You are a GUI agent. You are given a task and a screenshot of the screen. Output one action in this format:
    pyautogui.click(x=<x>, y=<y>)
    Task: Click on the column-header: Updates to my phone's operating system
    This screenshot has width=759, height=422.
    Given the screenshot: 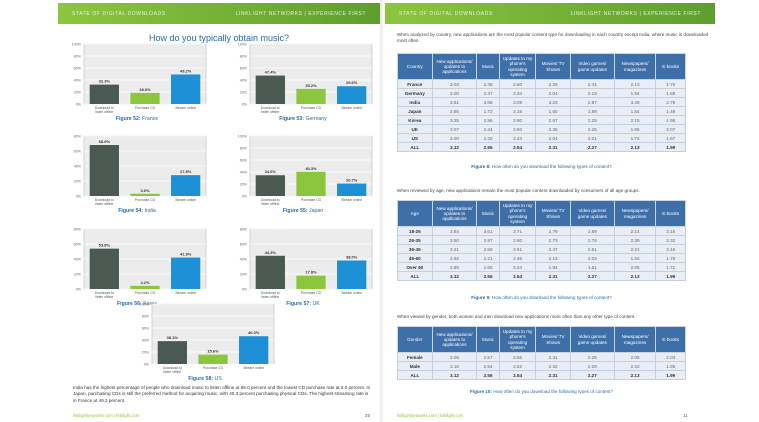 What is the action you would take?
    pyautogui.click(x=517, y=66)
    